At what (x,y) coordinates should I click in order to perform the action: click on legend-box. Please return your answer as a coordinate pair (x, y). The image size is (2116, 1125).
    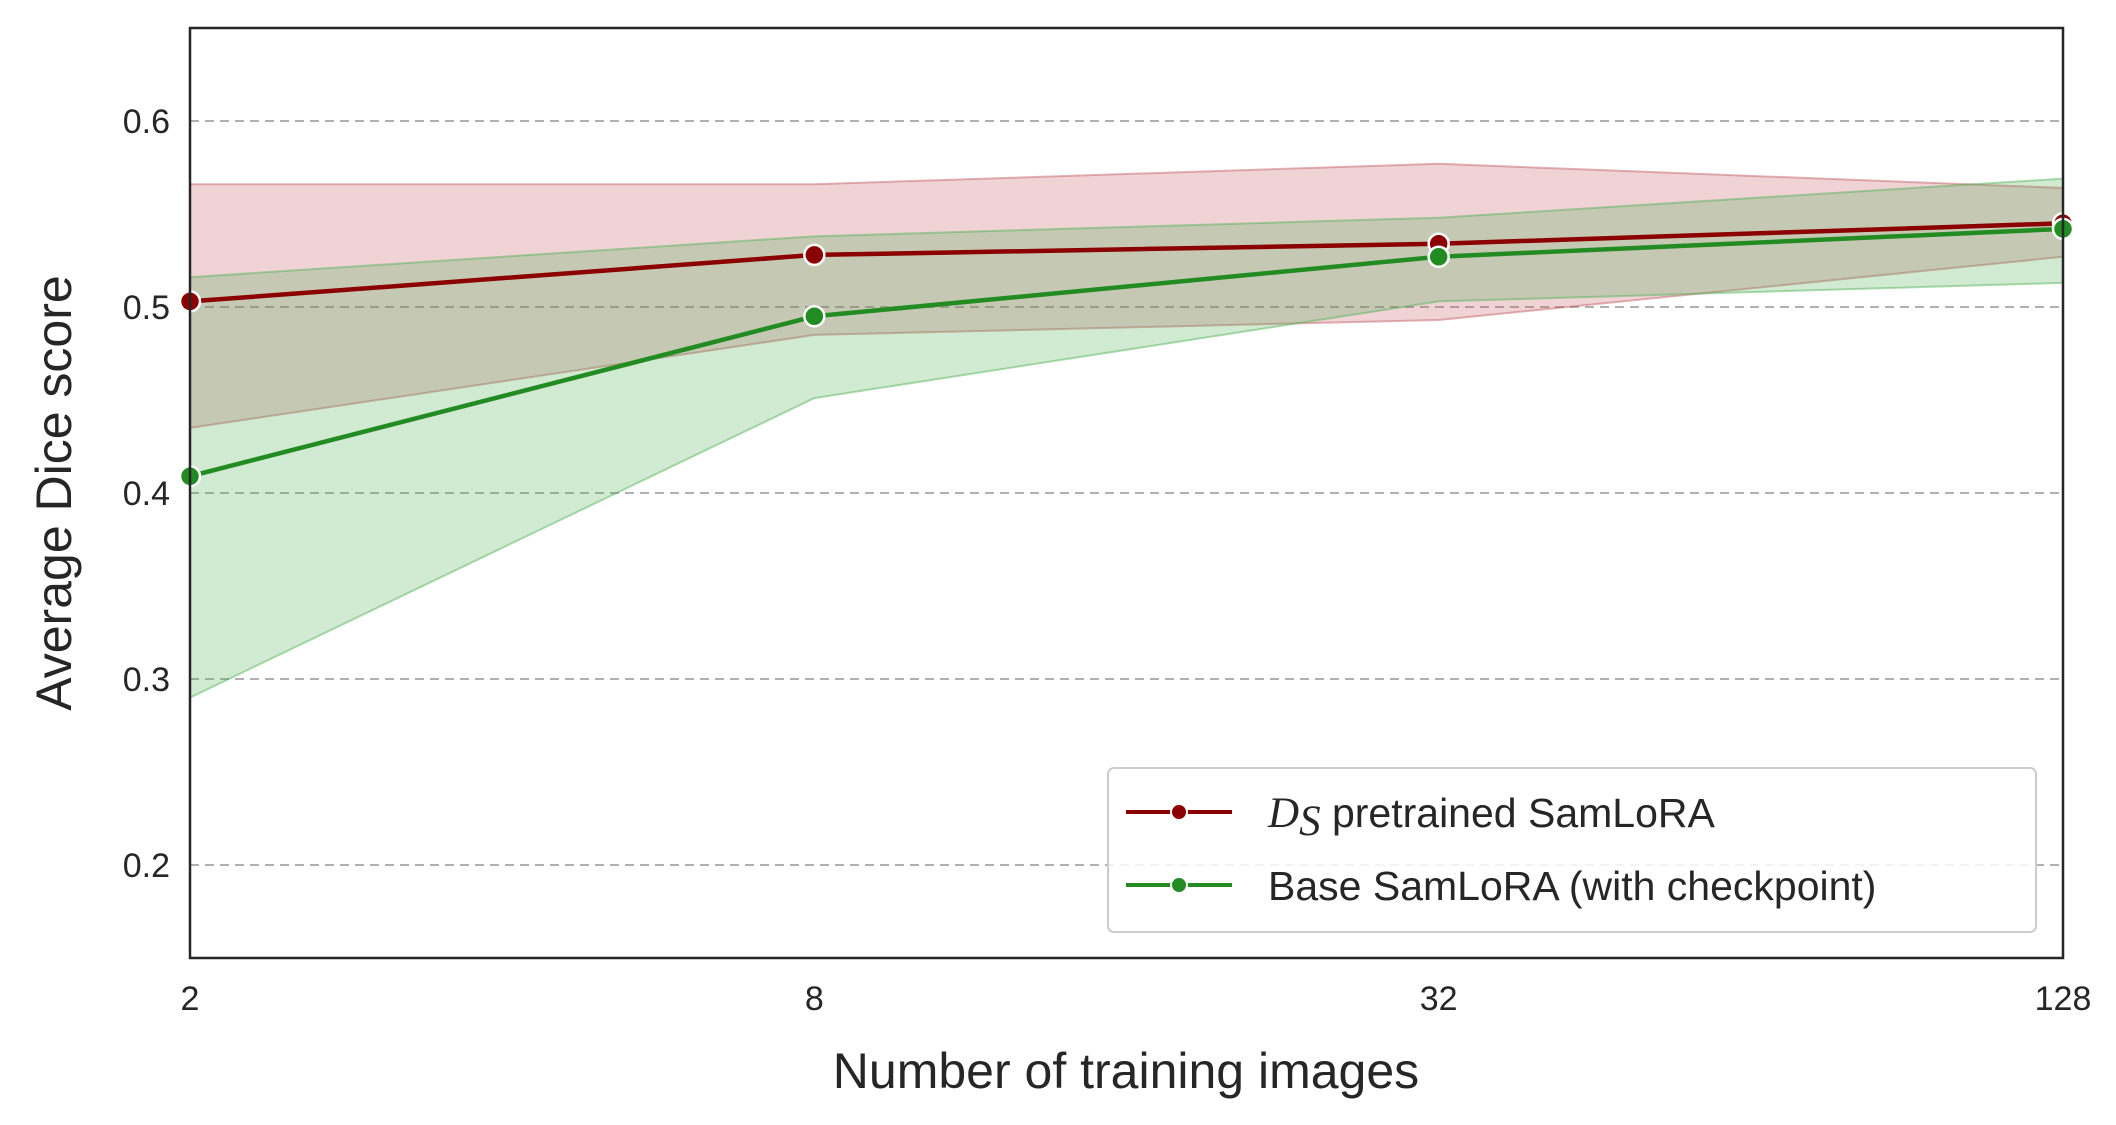
    Looking at the image, I should click on (1572, 850).